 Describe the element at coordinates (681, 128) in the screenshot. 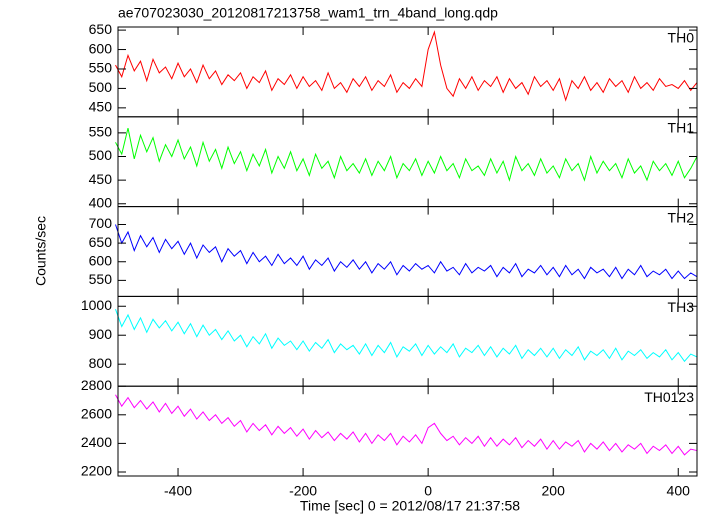

I see `panel-label: TH1` at that location.